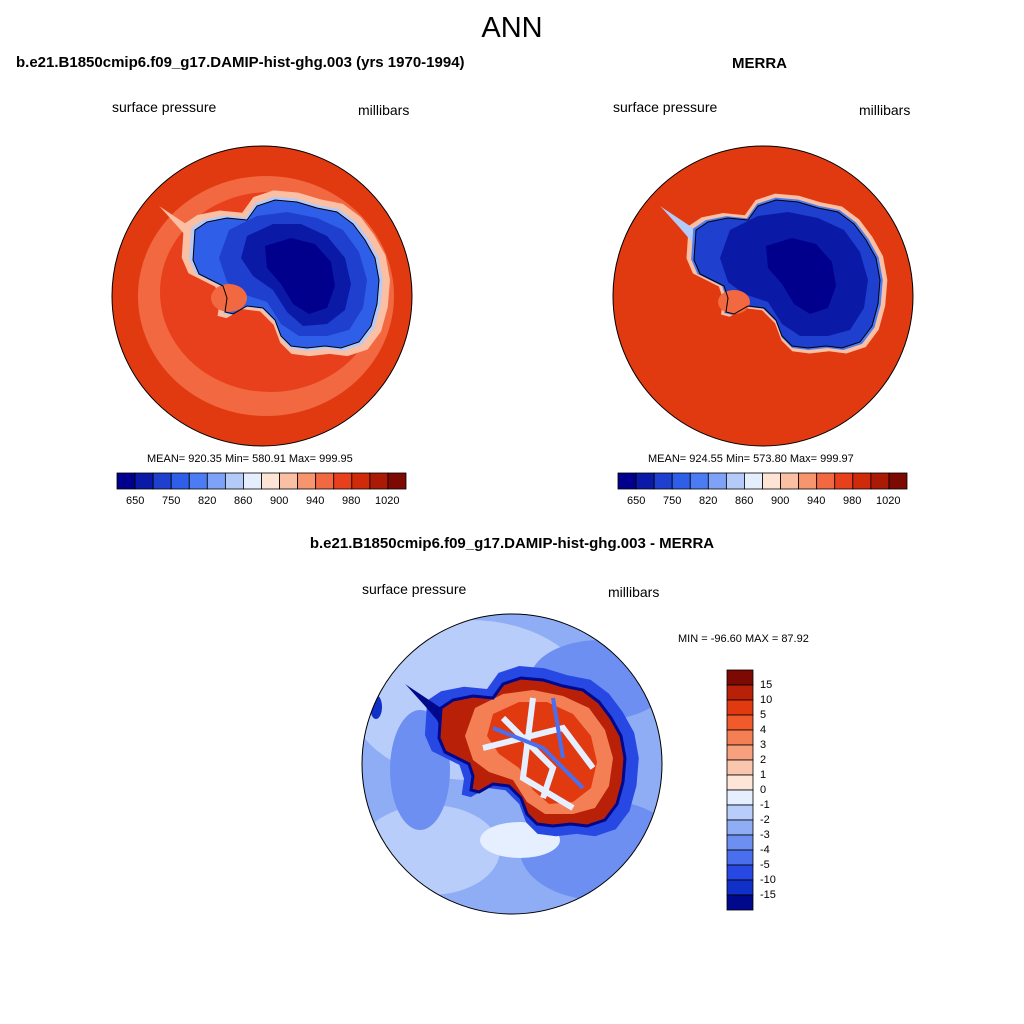 The image size is (1024, 1024). What do you see at coordinates (885, 110) in the screenshot?
I see `obs-units-label: millibars` at bounding box center [885, 110].